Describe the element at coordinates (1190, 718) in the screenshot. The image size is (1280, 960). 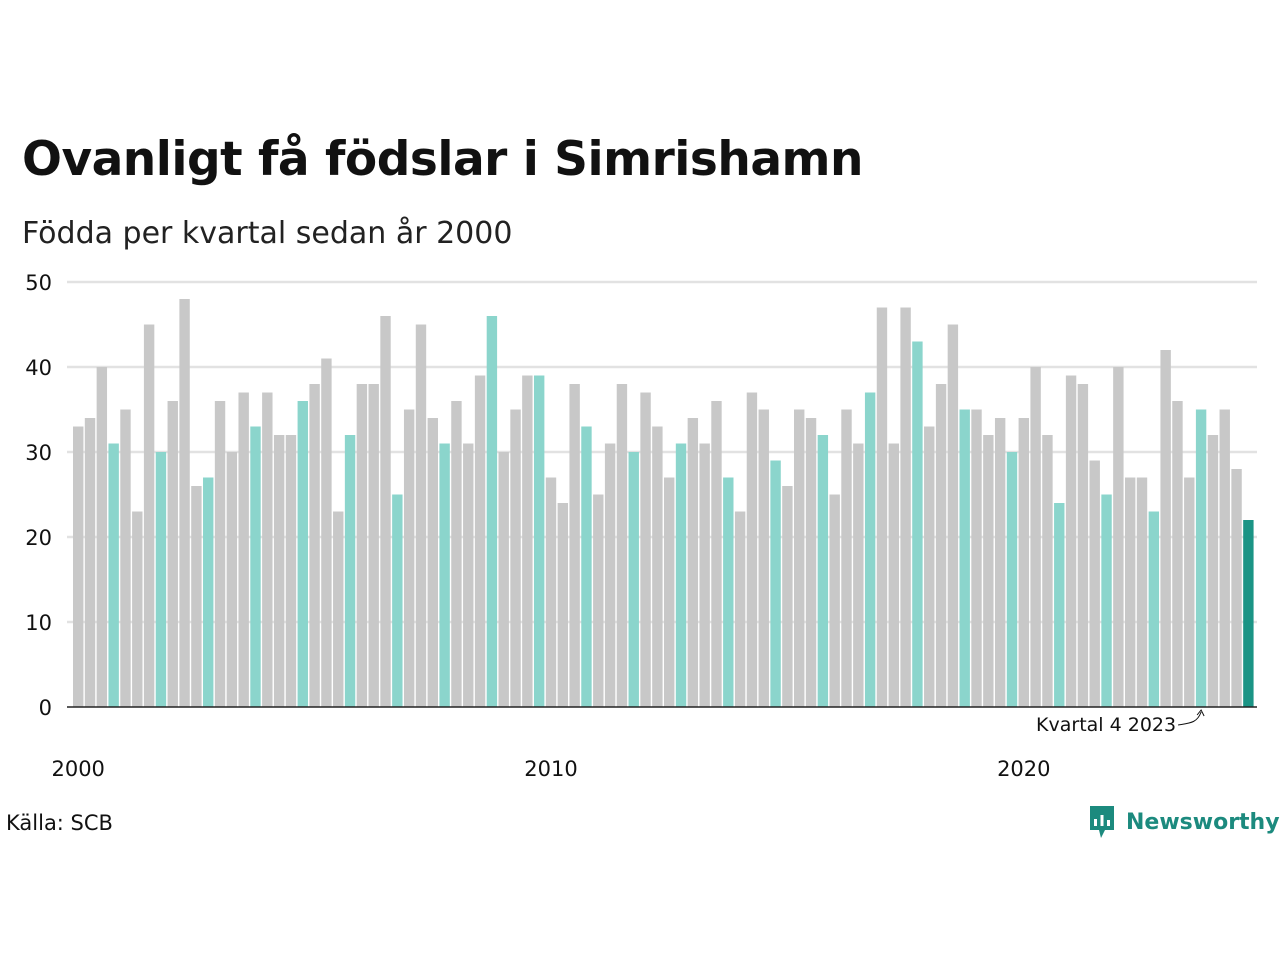
I see `annotation-arrow` at that location.